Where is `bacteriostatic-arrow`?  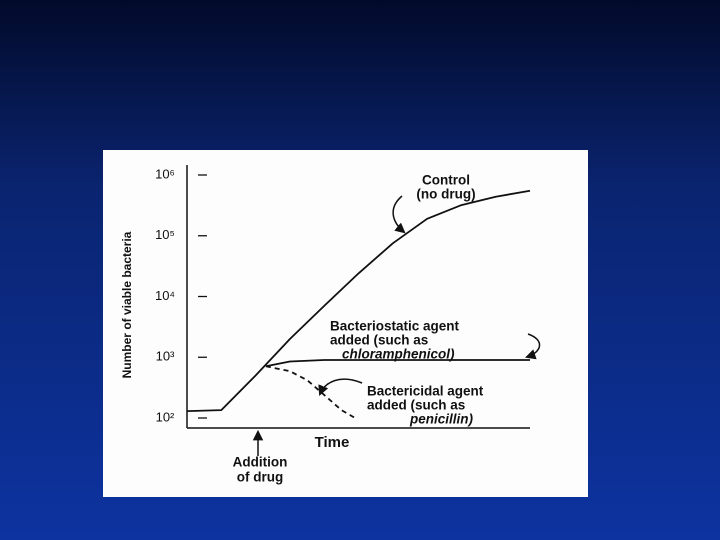
bacteriostatic-arrow is located at coordinates (533, 346).